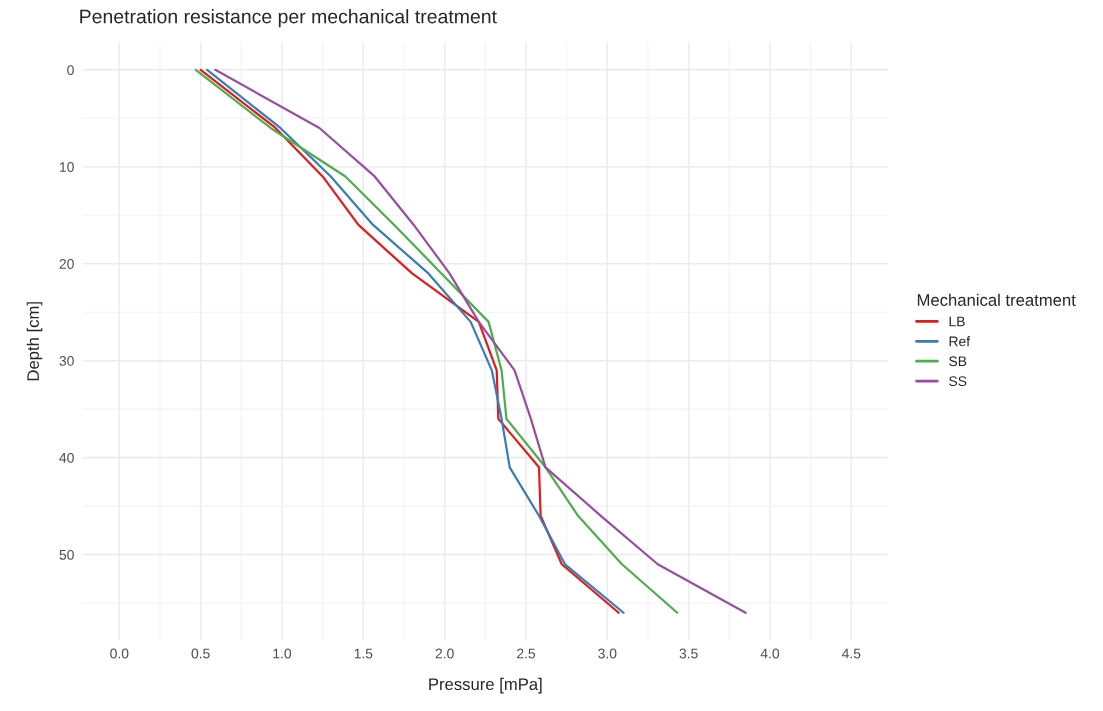 The height and width of the screenshot is (711, 1103). I want to click on x-axis-title: Pressure [mPa], so click(485, 685).